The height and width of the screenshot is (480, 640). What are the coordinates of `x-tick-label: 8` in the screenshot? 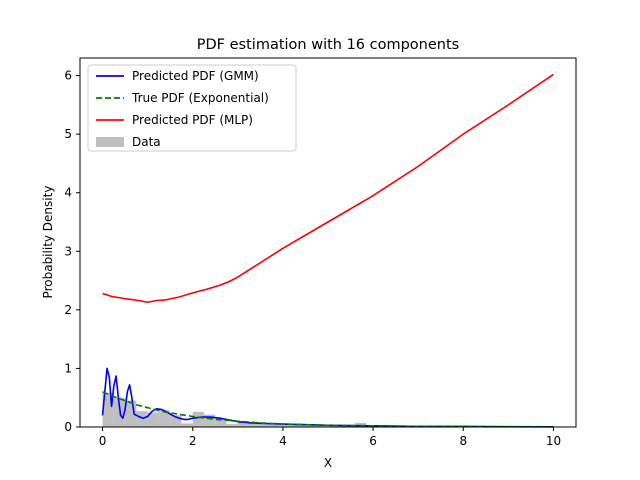 It's located at (463, 441).